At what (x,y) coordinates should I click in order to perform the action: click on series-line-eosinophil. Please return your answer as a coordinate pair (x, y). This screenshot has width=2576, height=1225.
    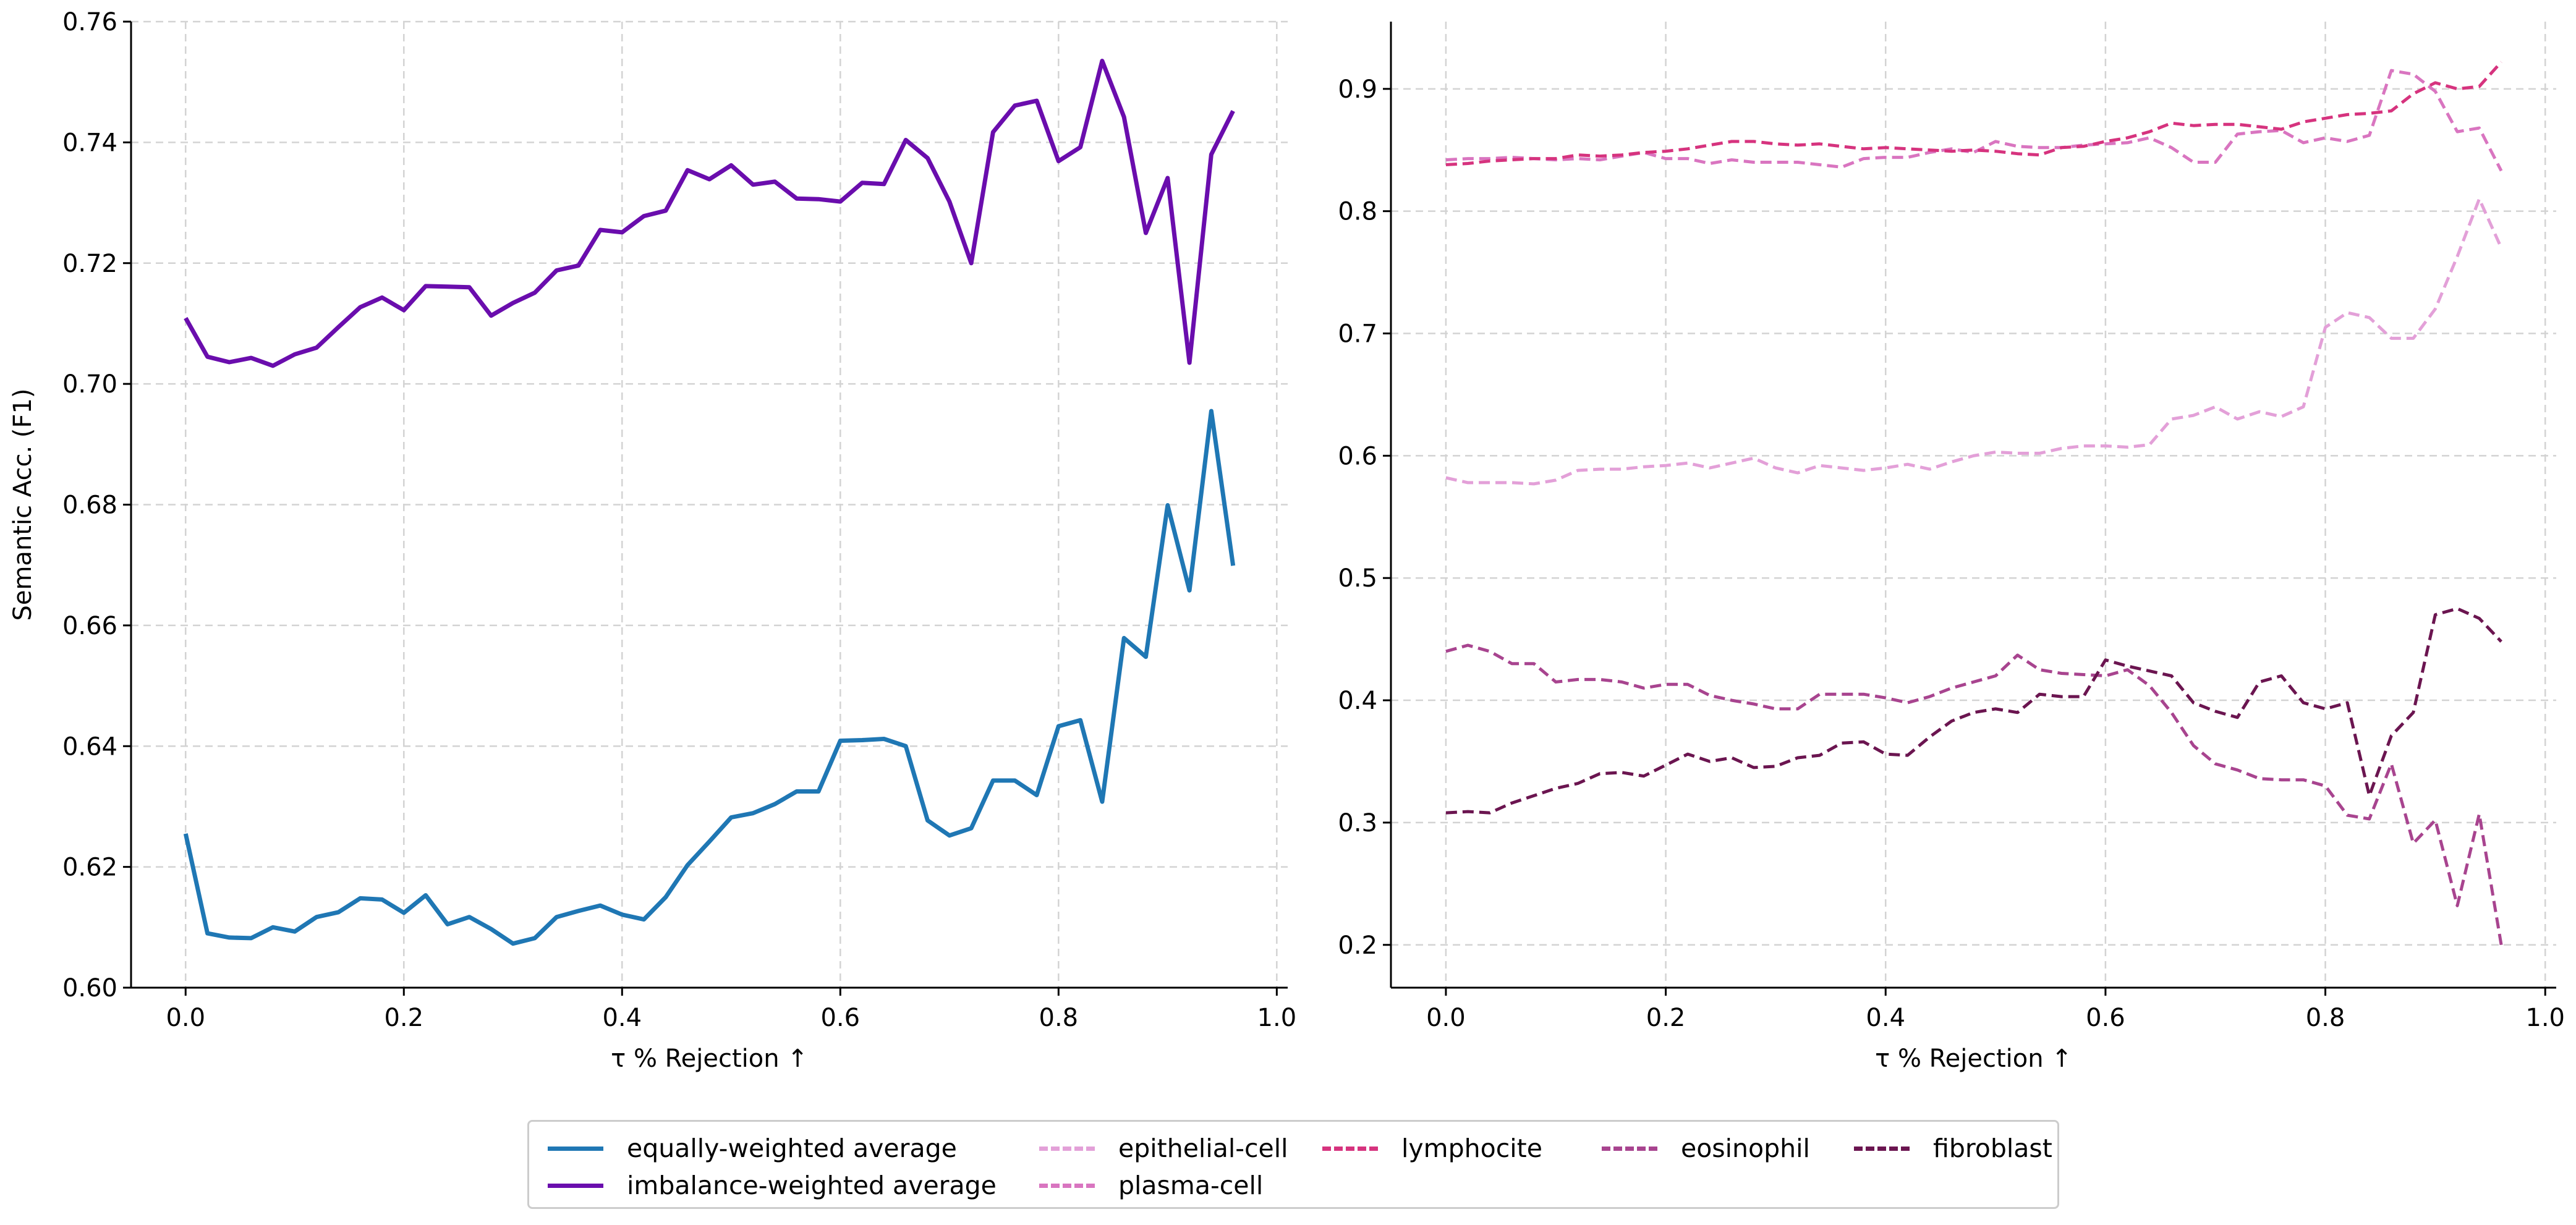
    Looking at the image, I should click on (1974, 794).